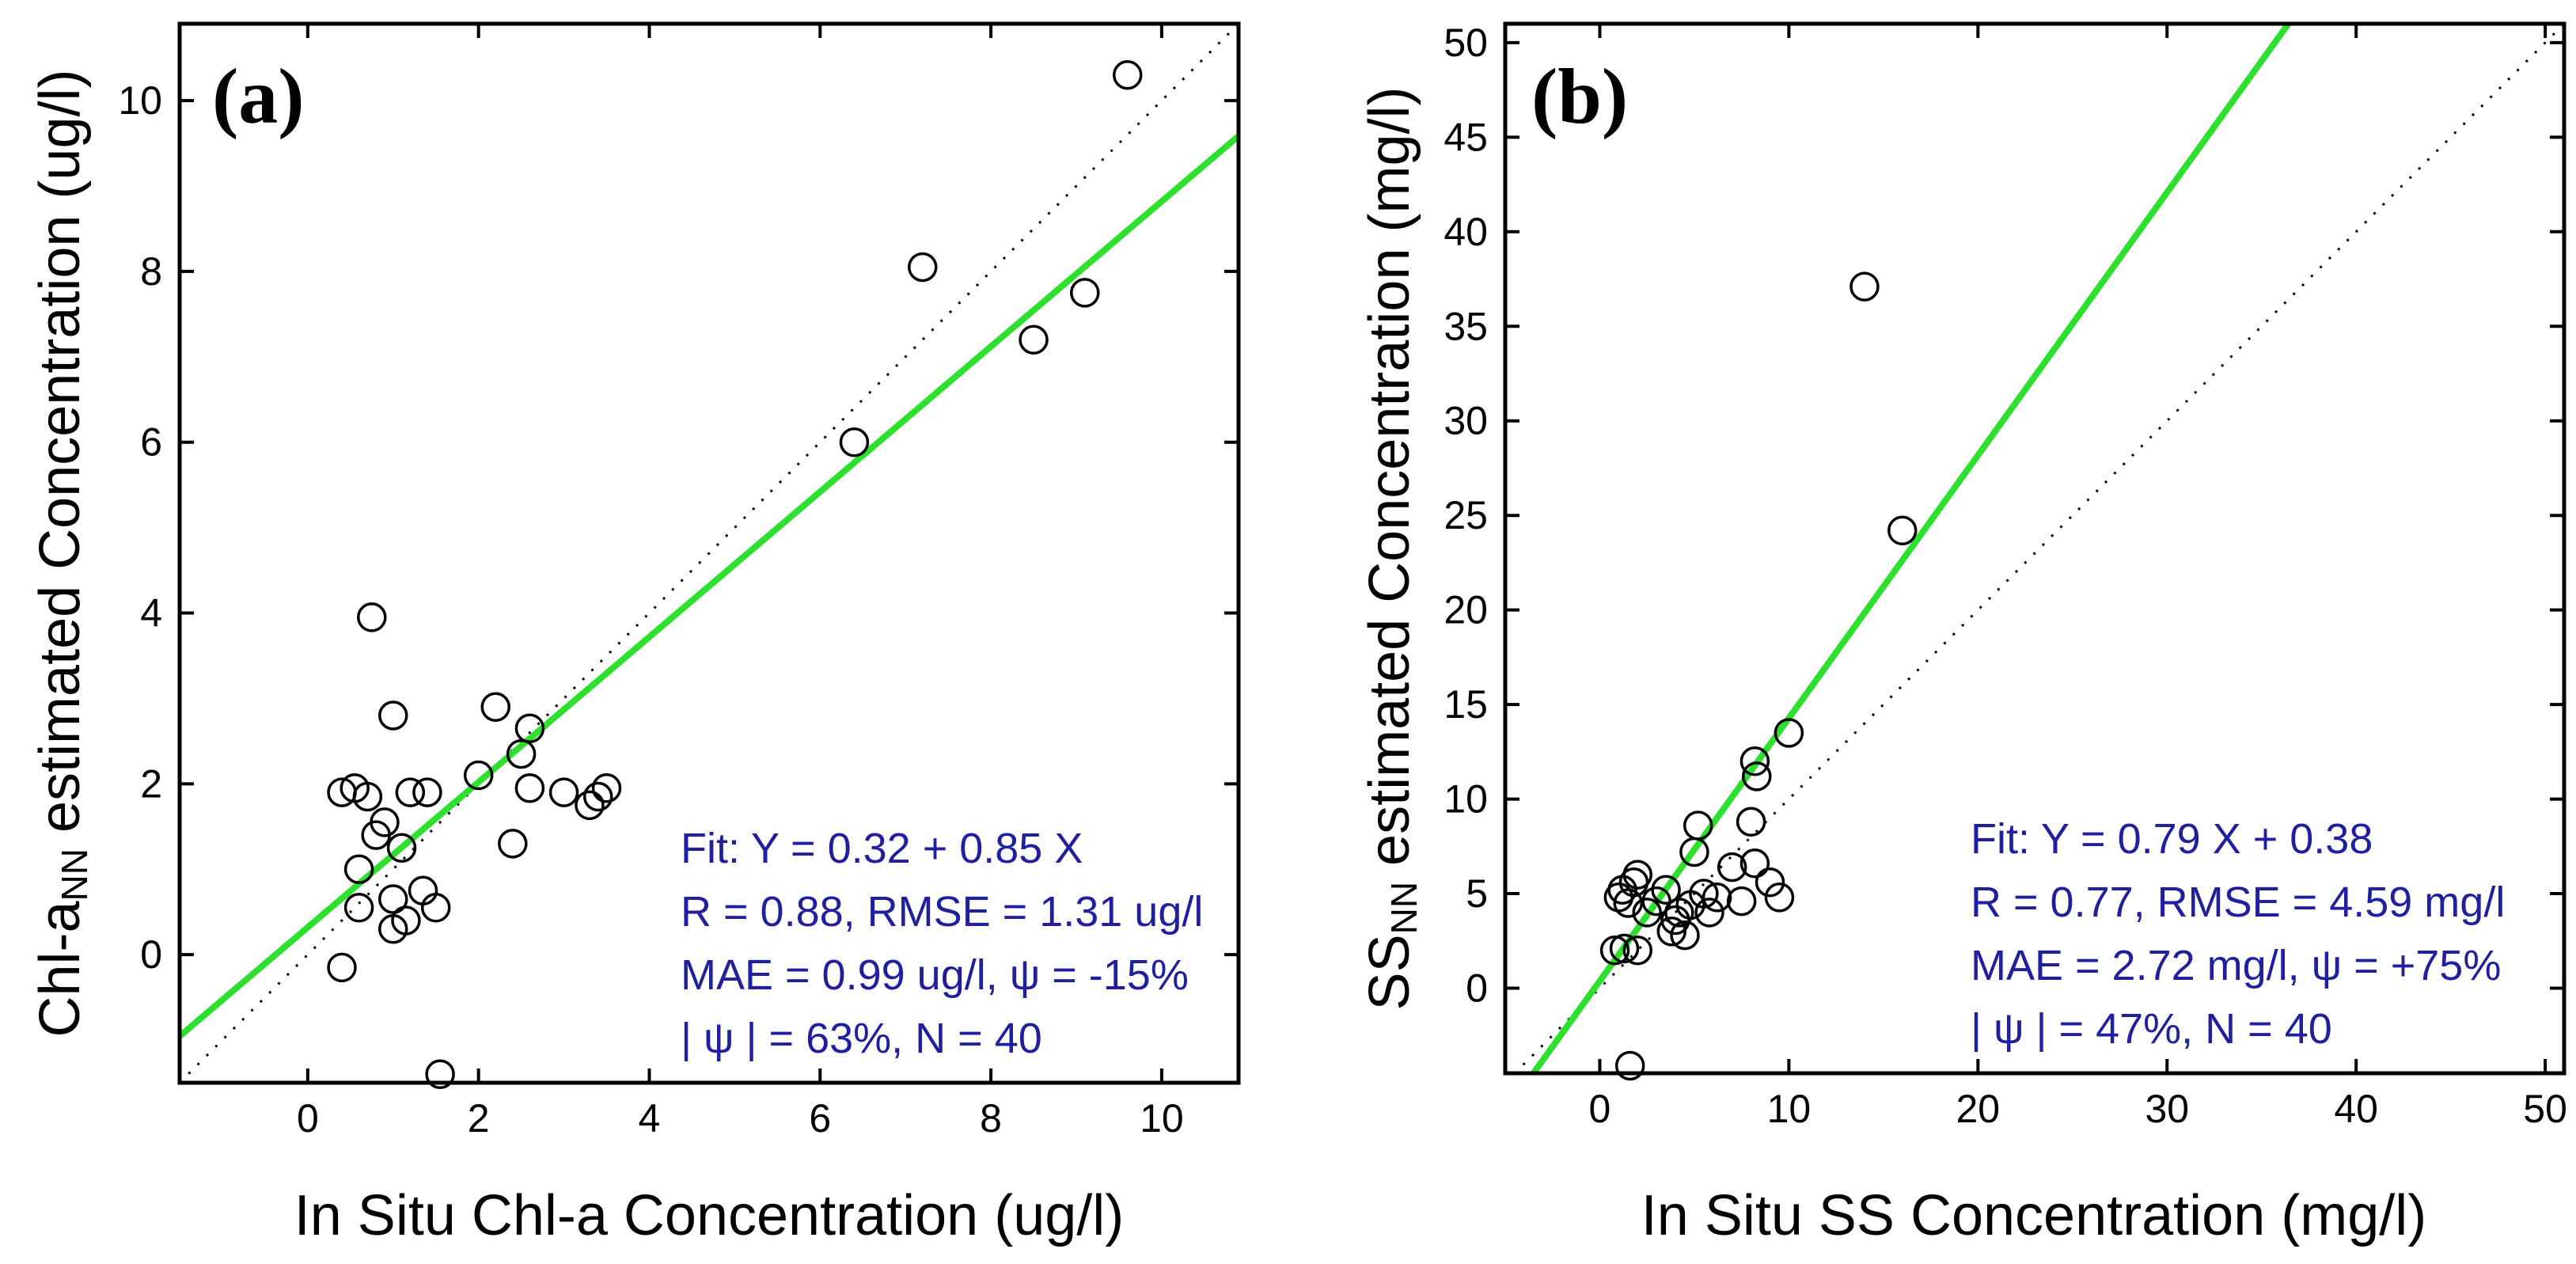 The height and width of the screenshot is (1264, 2576). What do you see at coordinates (1404, 908) in the screenshot?
I see `panel-b-y-label-subscript: NN` at bounding box center [1404, 908].